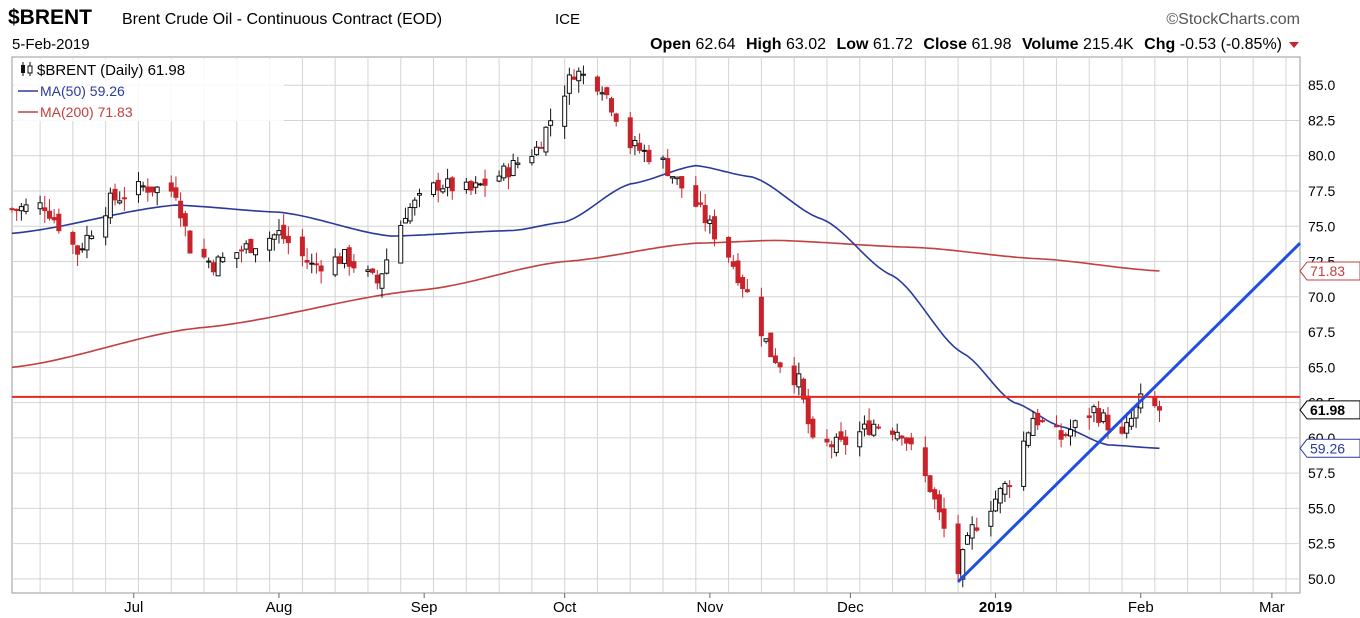 Image resolution: width=1360 pixels, height=618 pixels. What do you see at coordinates (1329, 448) in the screenshot?
I see `ma50-end-tag: 59.26` at bounding box center [1329, 448].